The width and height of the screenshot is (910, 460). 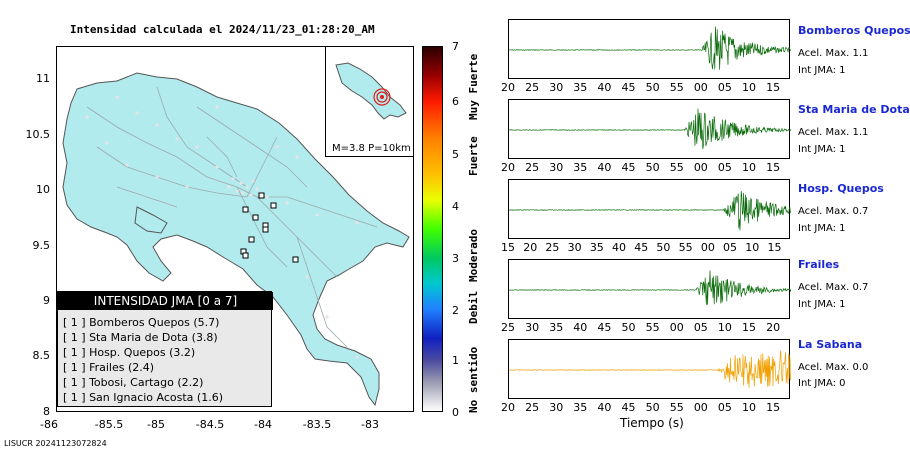 I want to click on colorbar-tick: 7, so click(x=455, y=46).